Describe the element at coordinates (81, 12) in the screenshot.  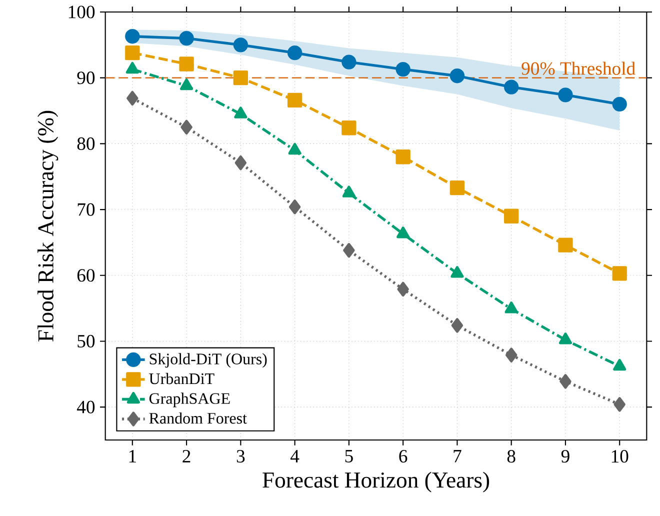
I see `y-tick-label: 100` at that location.